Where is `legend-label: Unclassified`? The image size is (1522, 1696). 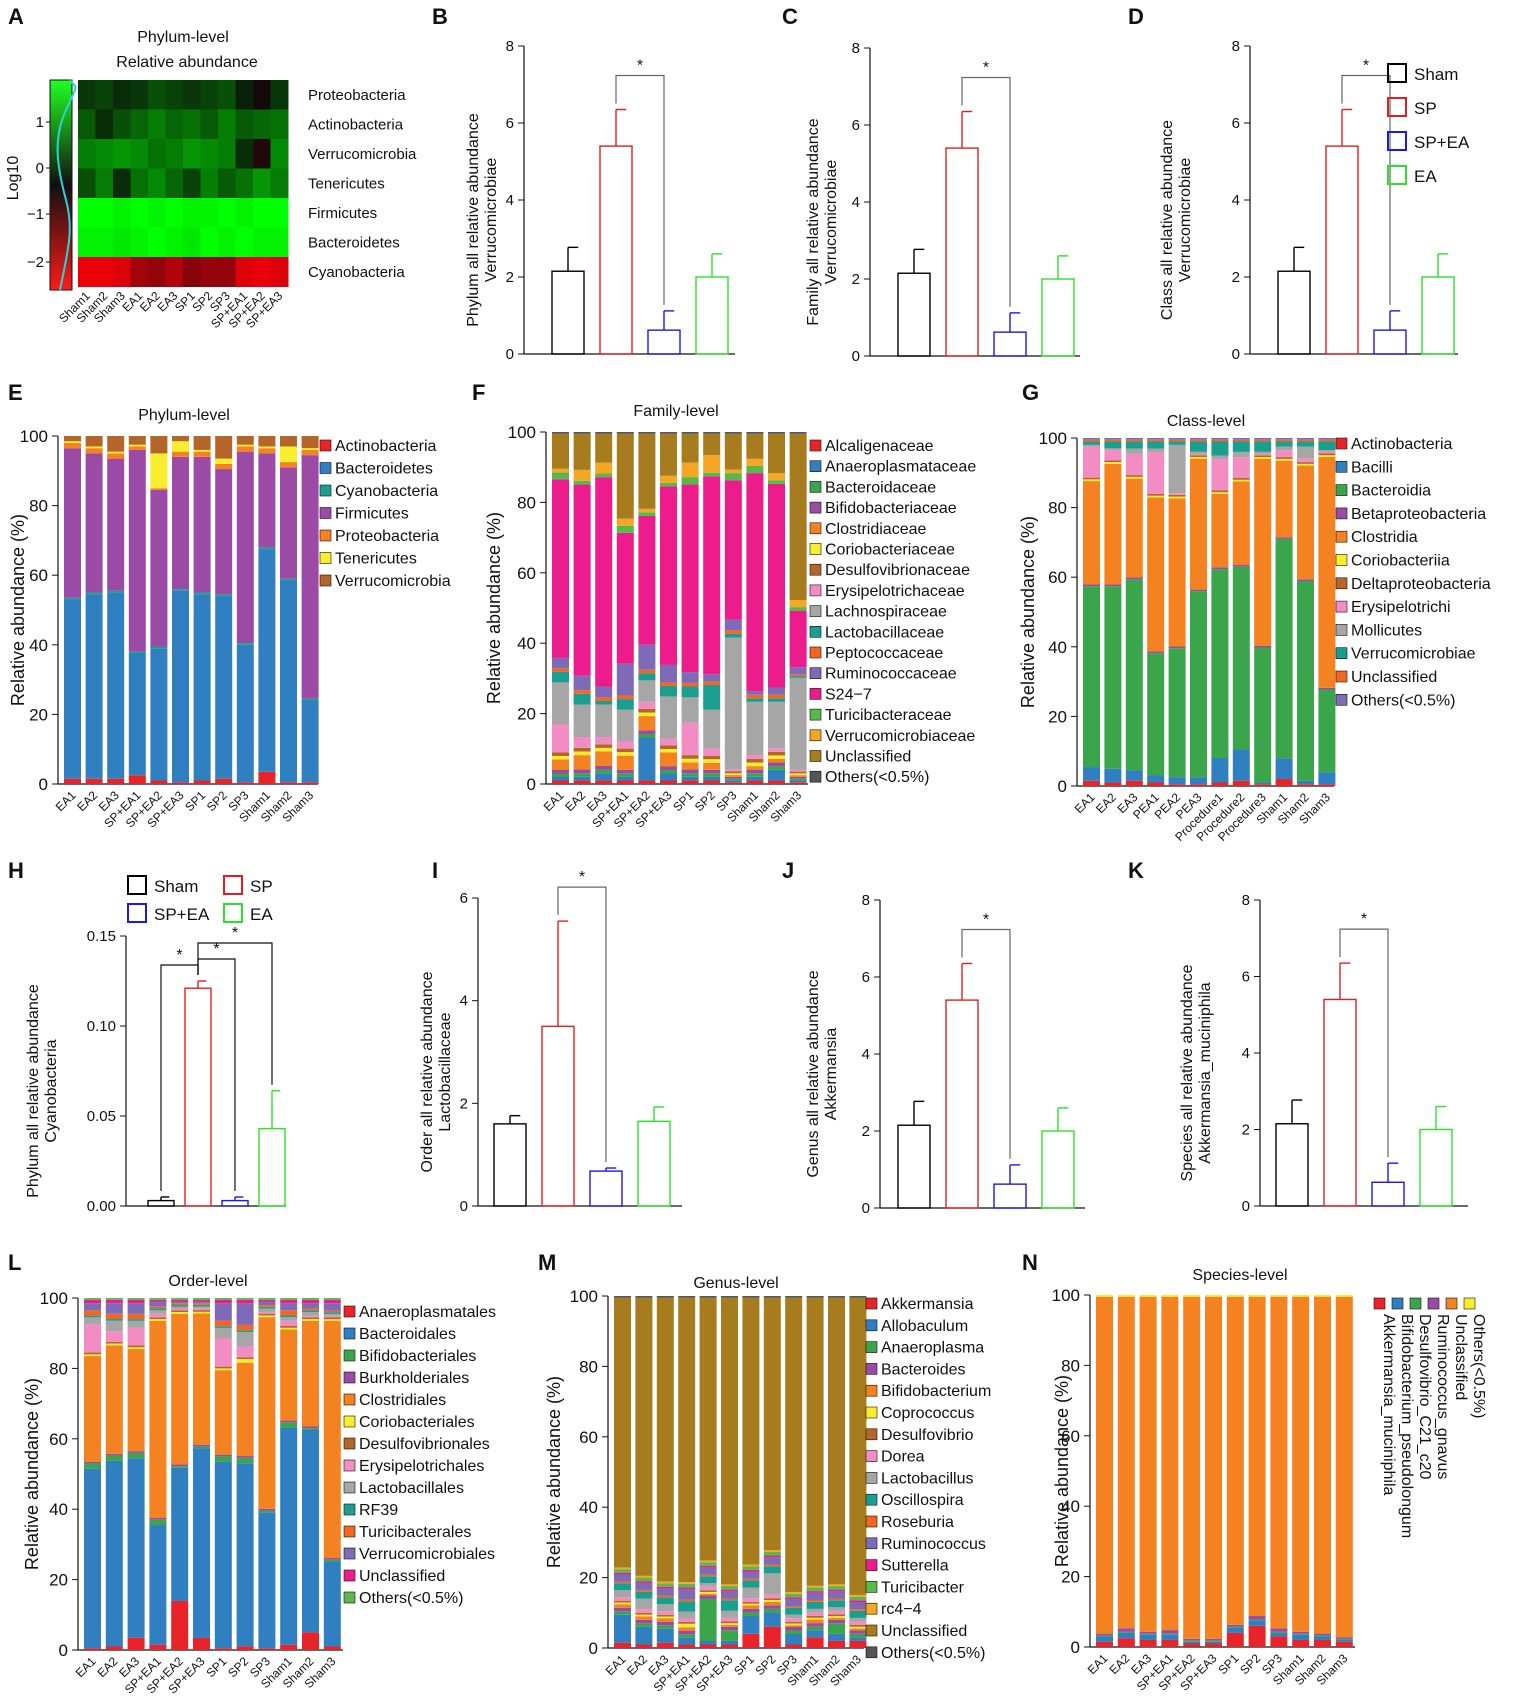
legend-label: Unclassified is located at coordinates (924, 1631).